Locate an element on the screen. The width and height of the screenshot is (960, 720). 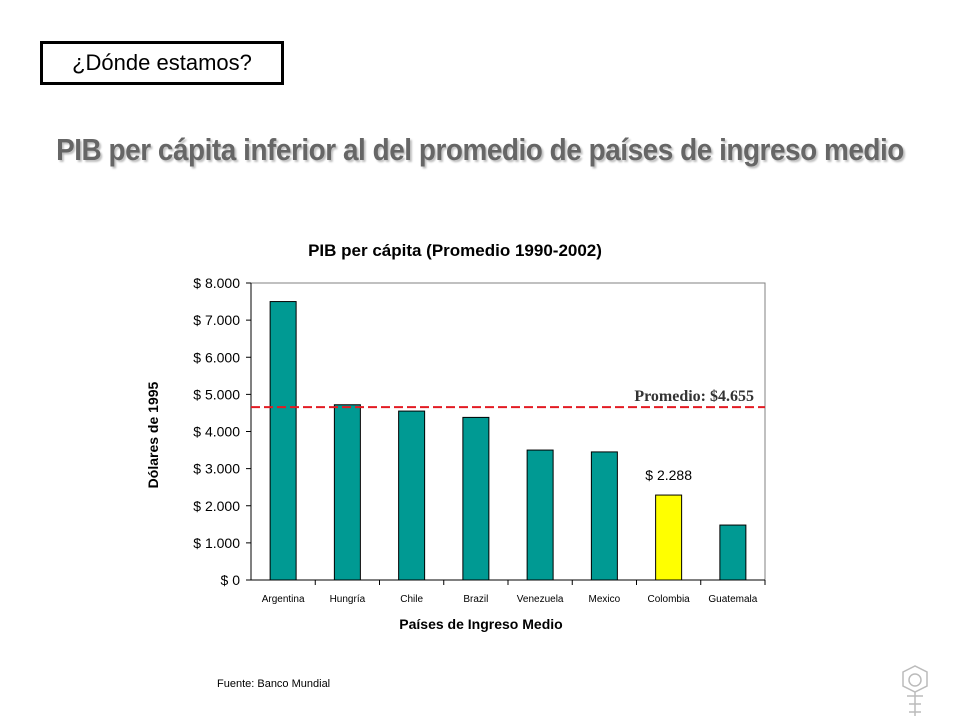
bar-argentina is located at coordinates (283, 441).